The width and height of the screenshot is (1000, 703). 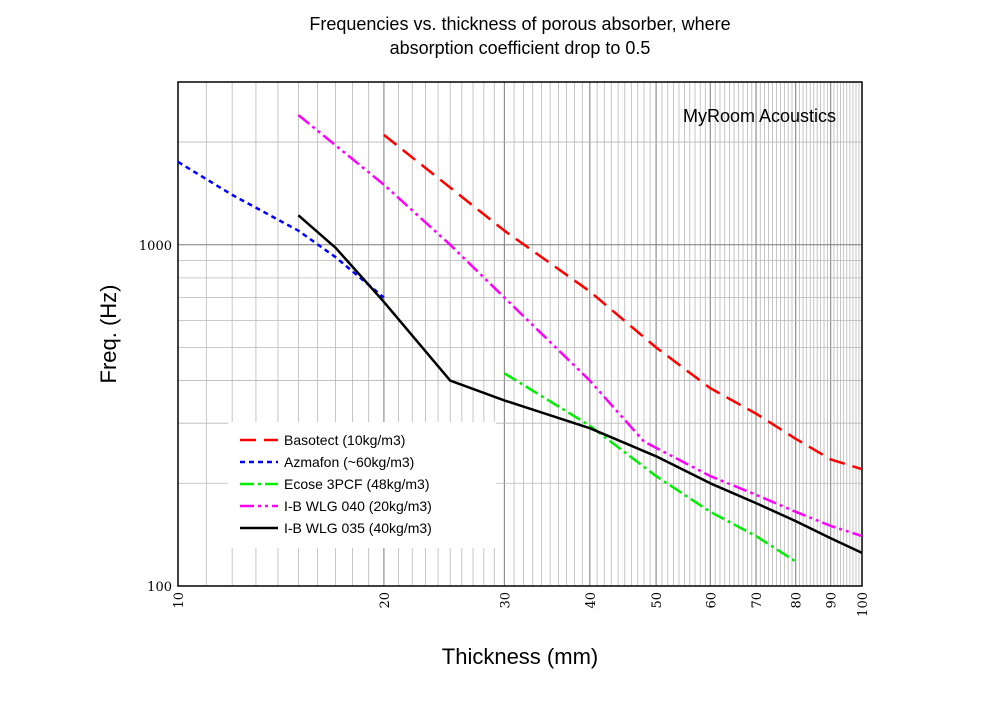 What do you see at coordinates (159, 587) in the screenshot?
I see `y-tick-label: 100` at bounding box center [159, 587].